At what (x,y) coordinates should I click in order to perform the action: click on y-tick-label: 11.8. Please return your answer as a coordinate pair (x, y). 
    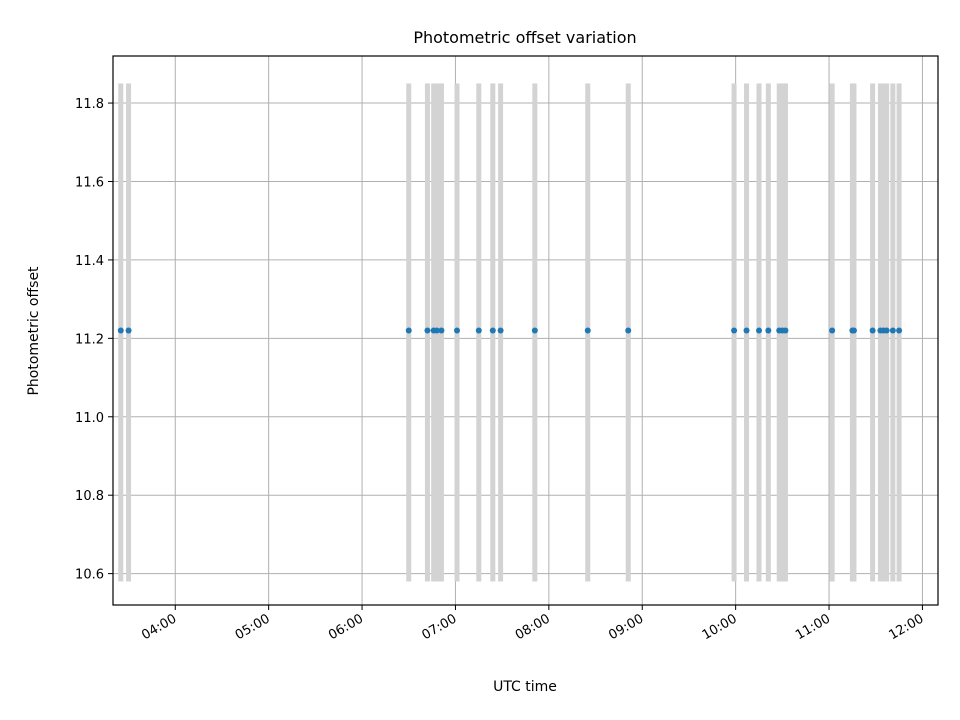
    Looking at the image, I should click on (89, 104).